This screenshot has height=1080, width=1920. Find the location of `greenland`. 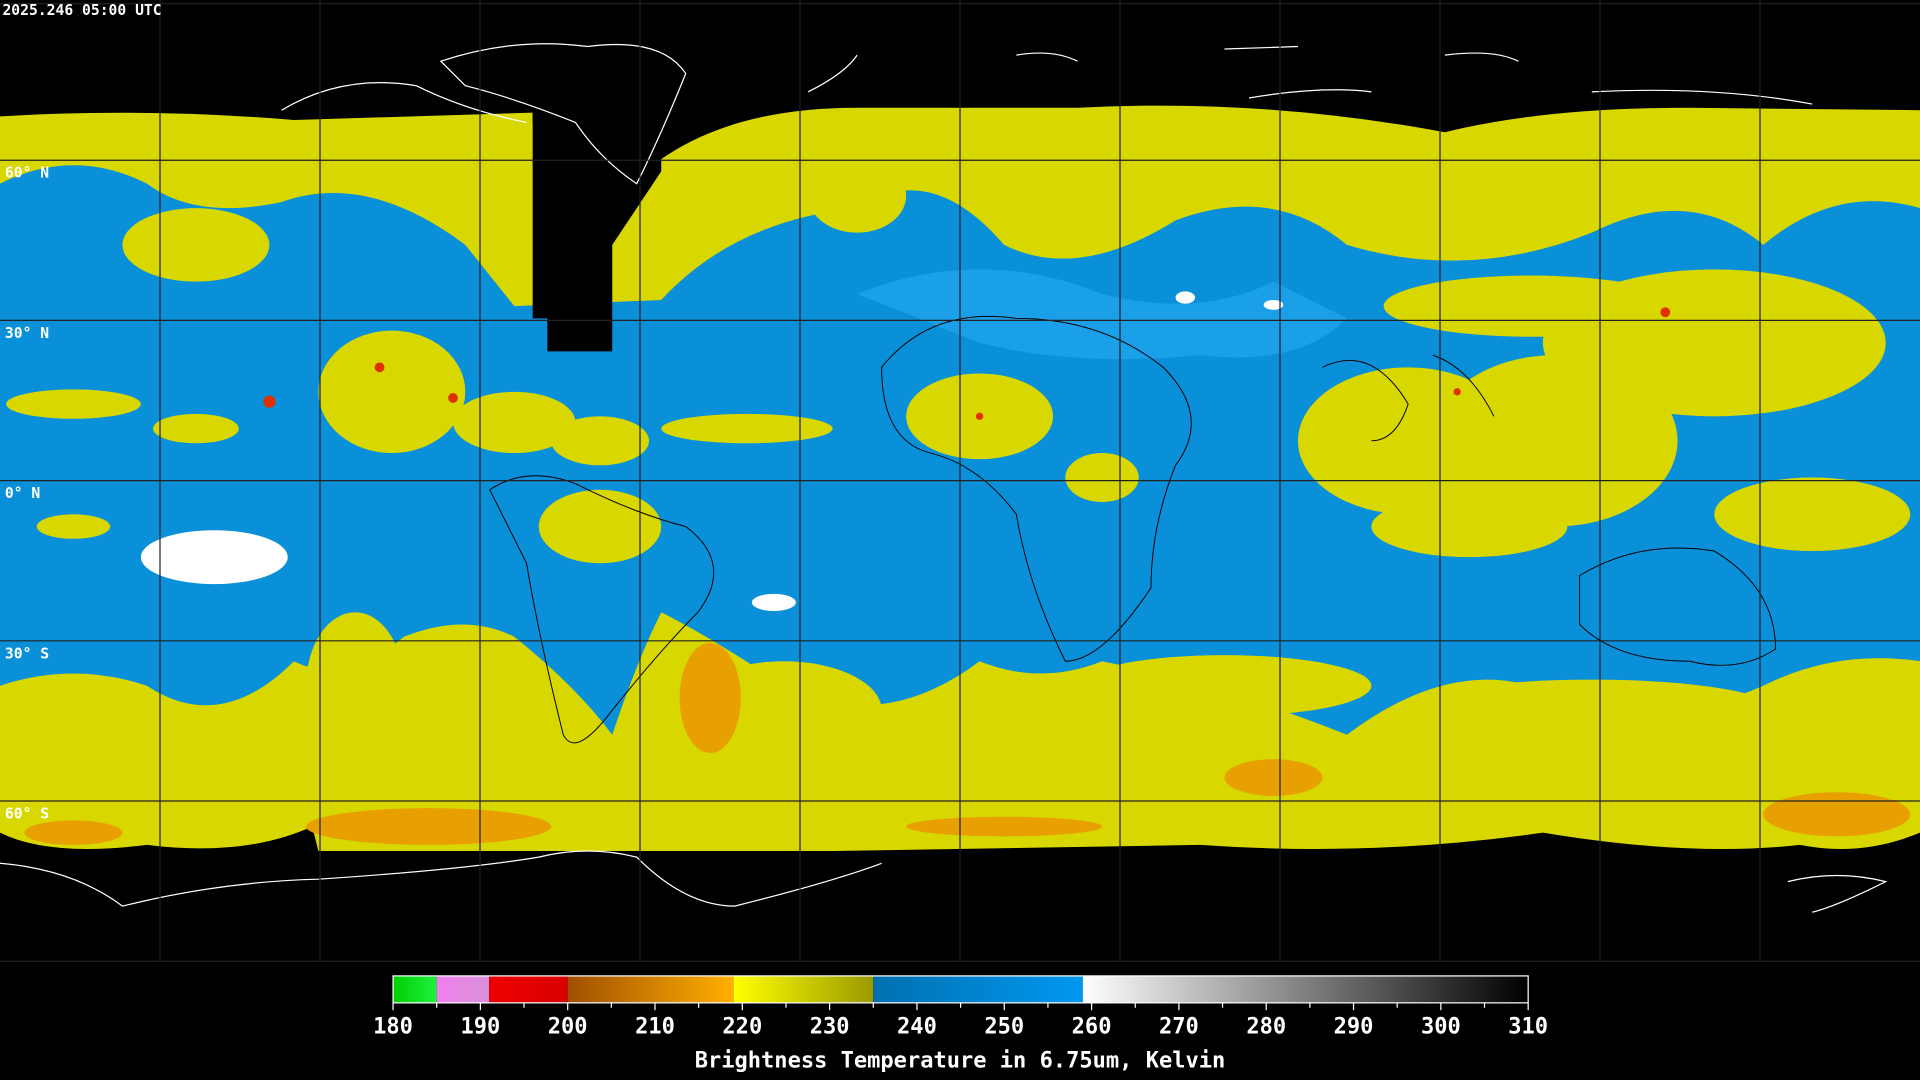

greenland is located at coordinates (563, 114).